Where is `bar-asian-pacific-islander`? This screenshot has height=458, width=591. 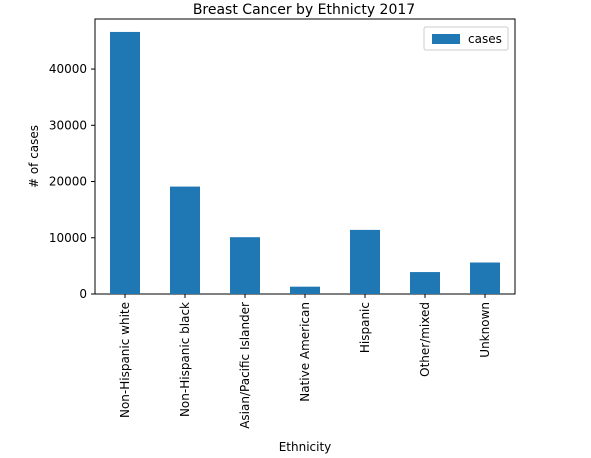
bar-asian-pacific-islander is located at coordinates (245, 265).